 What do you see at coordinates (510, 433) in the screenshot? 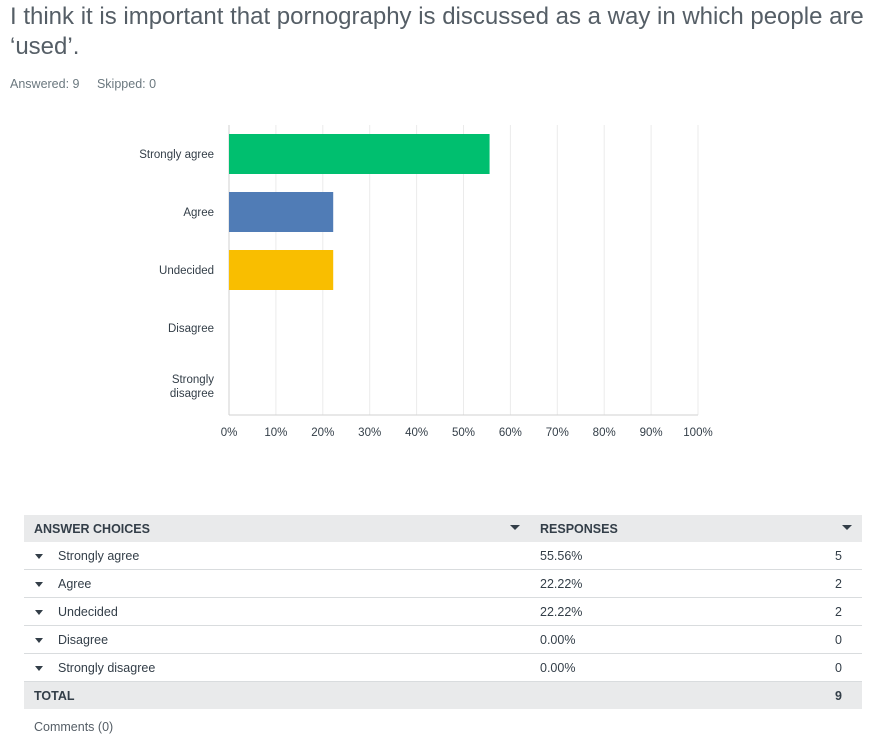
I see `x-tick-label: 60%` at bounding box center [510, 433].